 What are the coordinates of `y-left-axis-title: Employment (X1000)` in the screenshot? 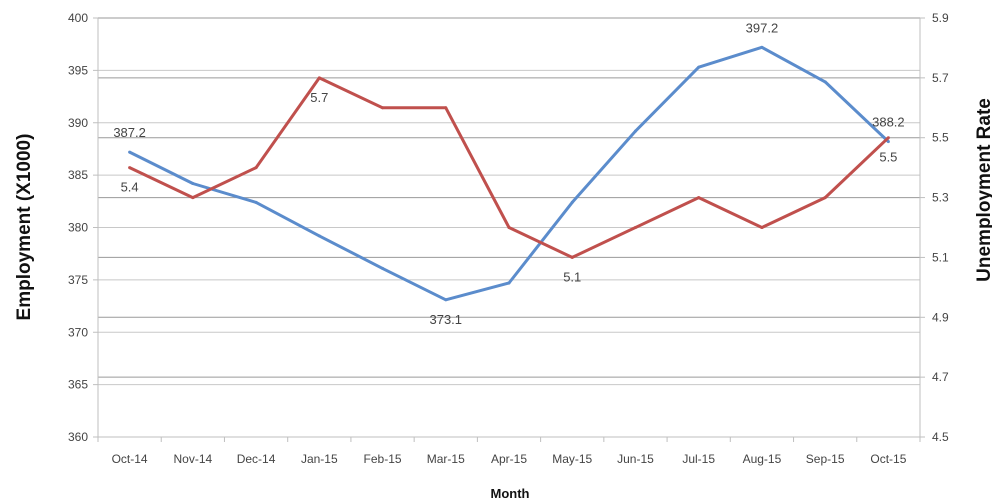 It's located at (24, 227).